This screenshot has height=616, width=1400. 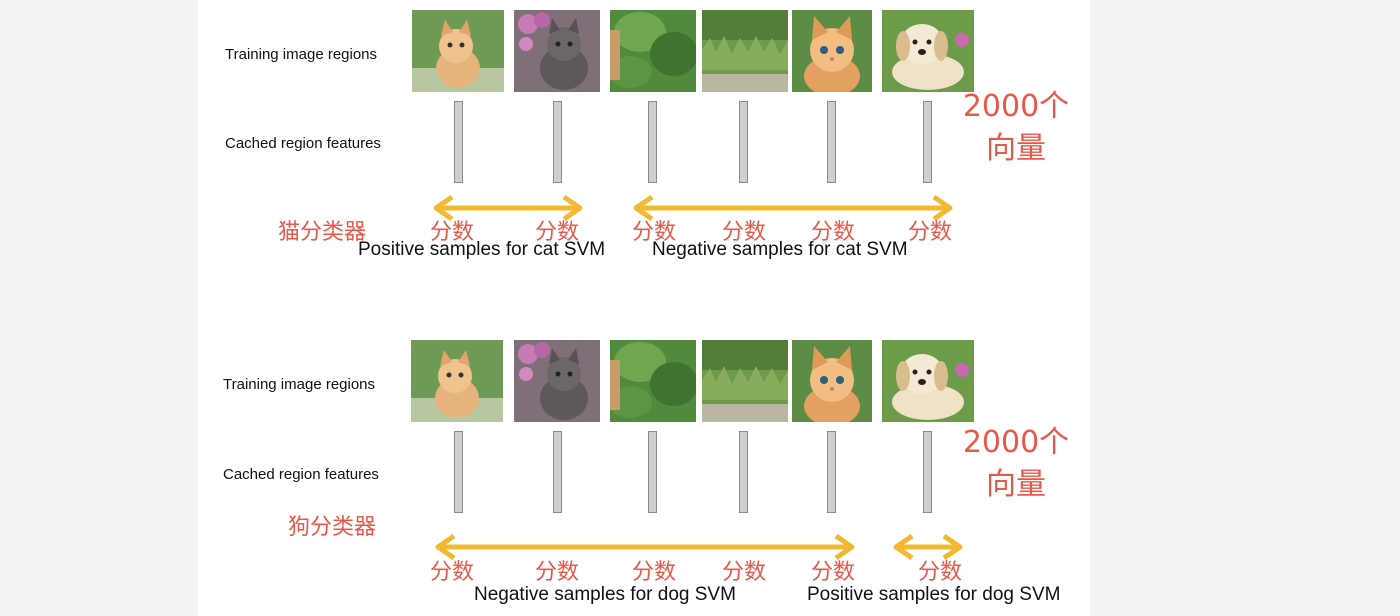 I want to click on classifier-label: 猫分类器, so click(x=322, y=232).